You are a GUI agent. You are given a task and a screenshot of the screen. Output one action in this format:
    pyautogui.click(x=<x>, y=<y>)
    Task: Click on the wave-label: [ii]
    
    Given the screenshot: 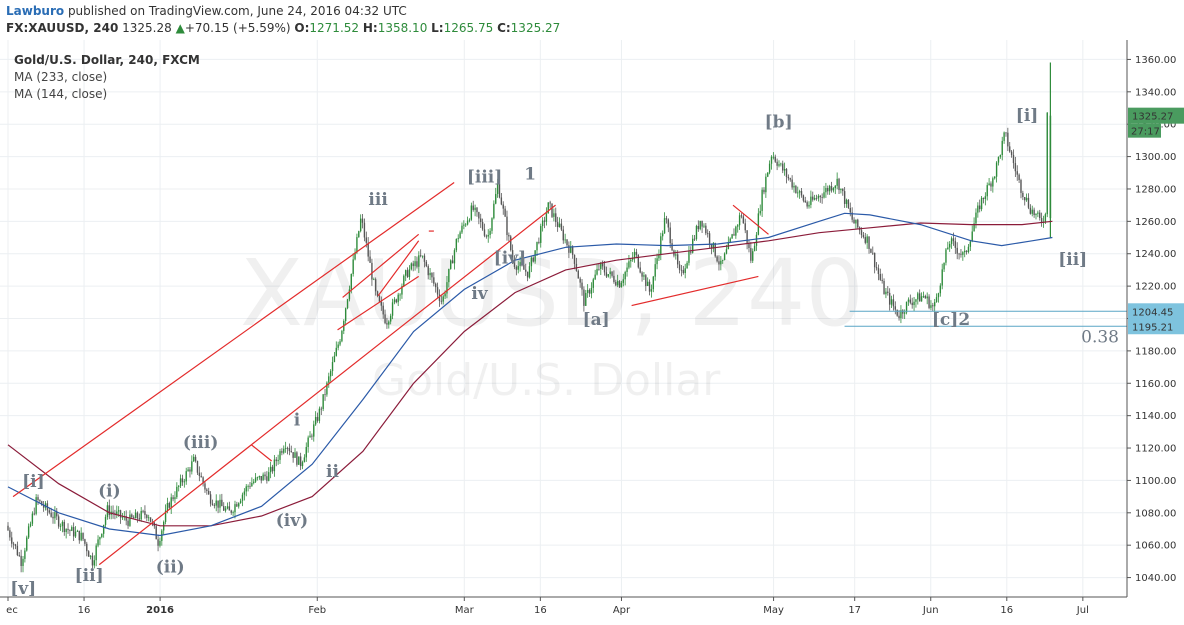 What is the action you would take?
    pyautogui.click(x=1072, y=260)
    